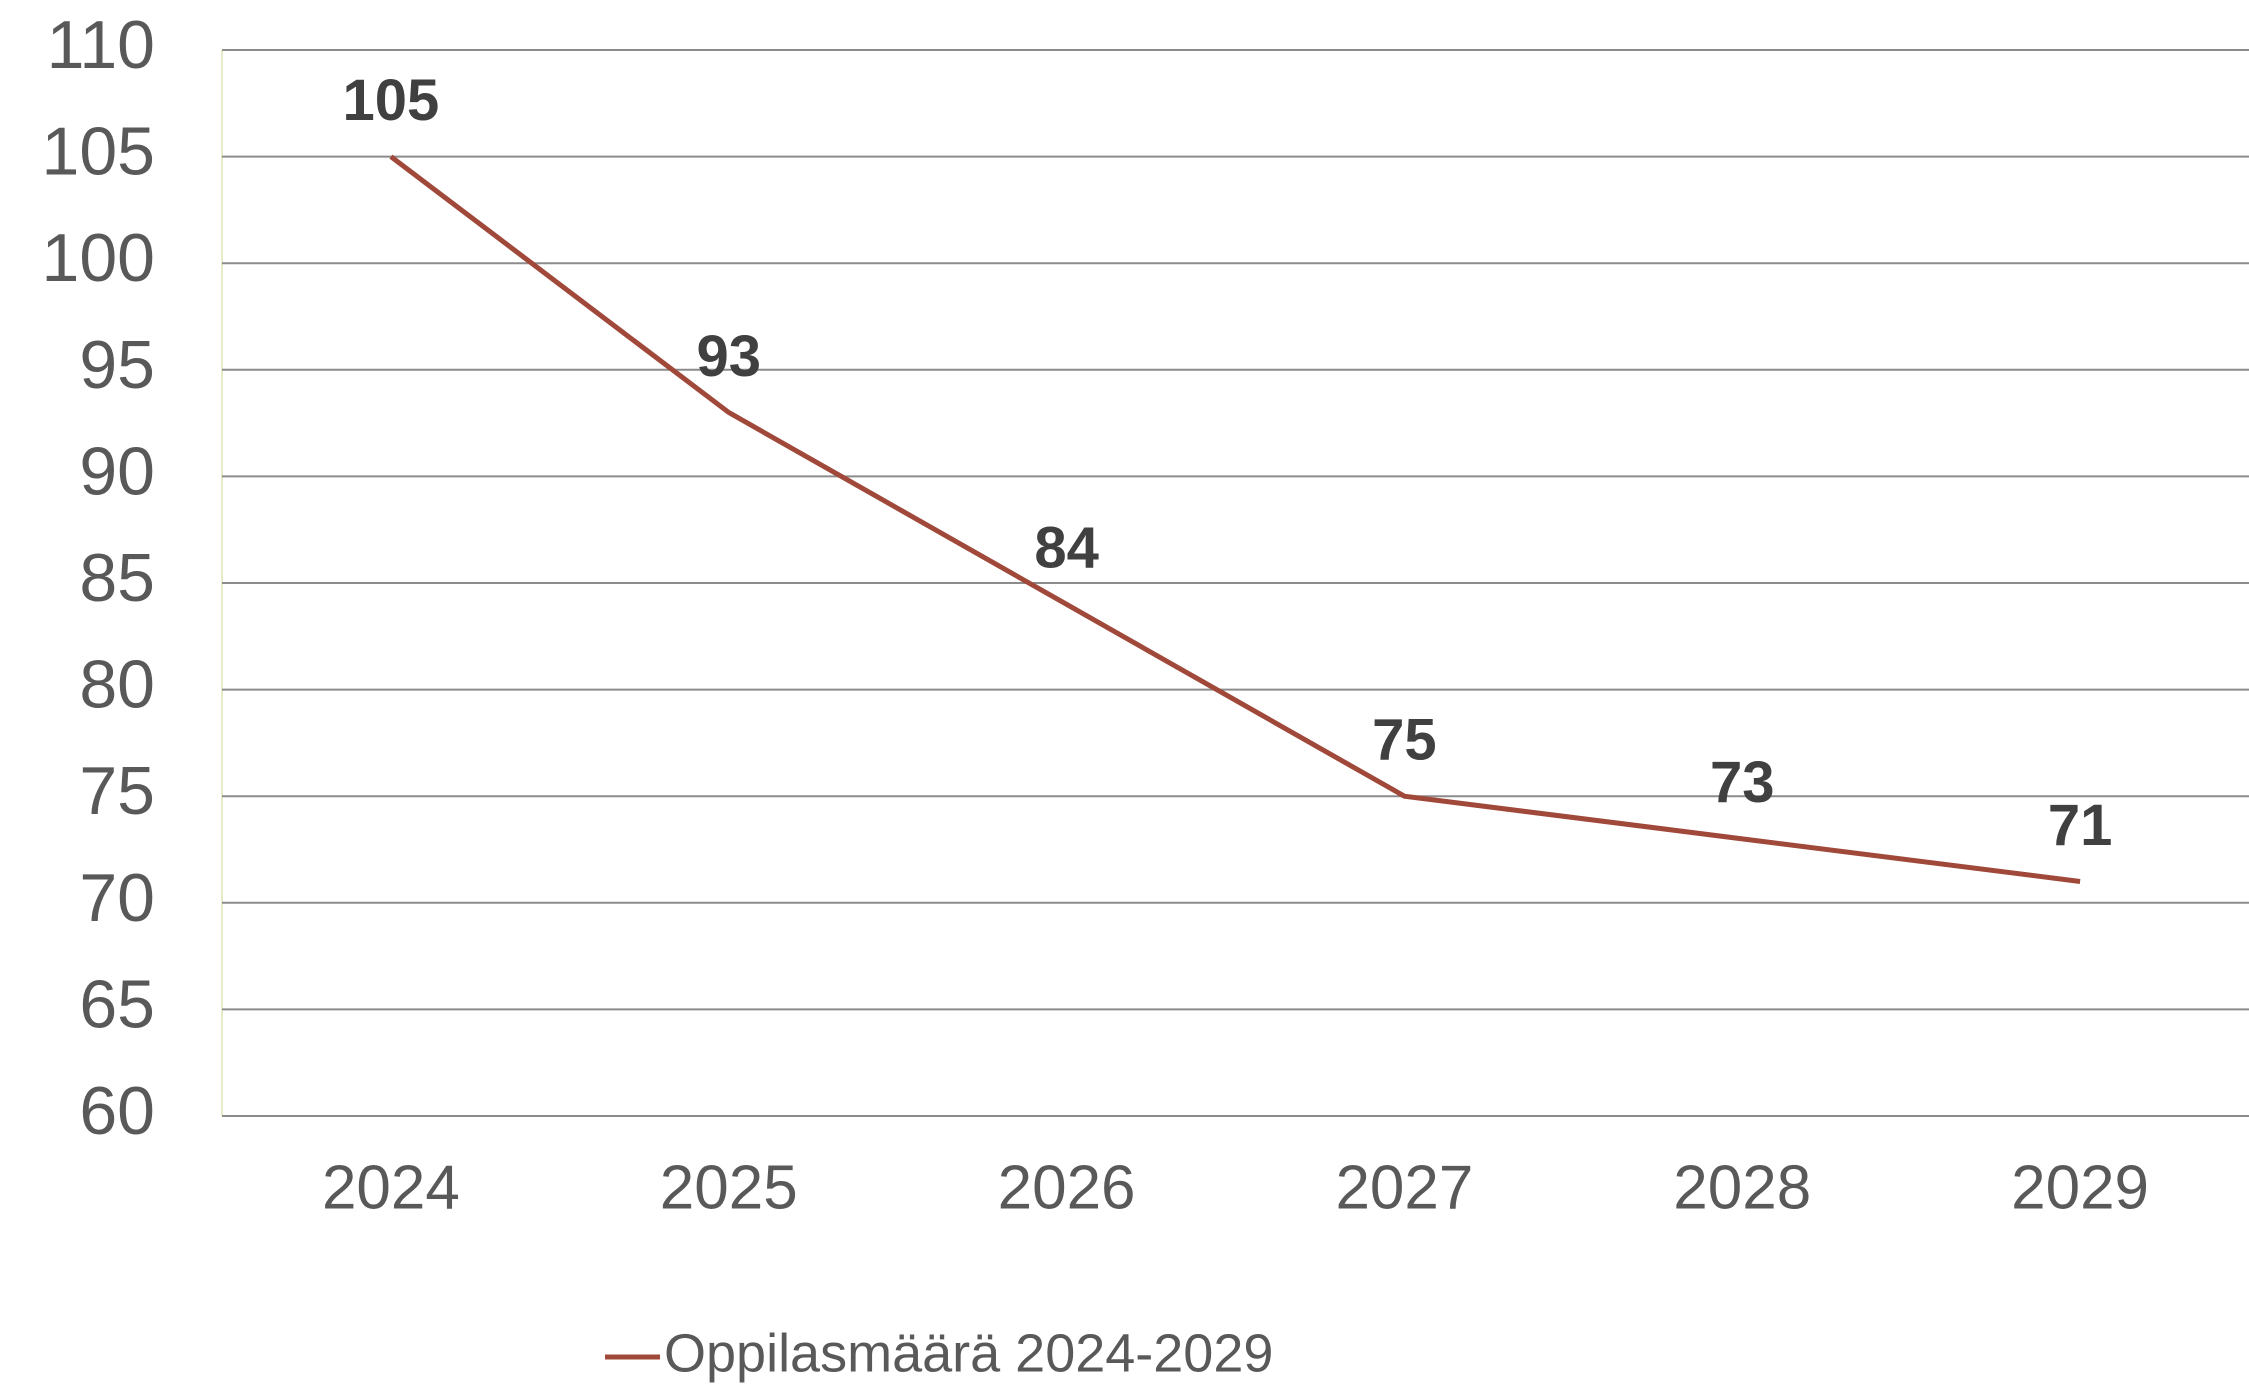 This screenshot has height=1385, width=2249. I want to click on data-label: 84, so click(1066, 548).